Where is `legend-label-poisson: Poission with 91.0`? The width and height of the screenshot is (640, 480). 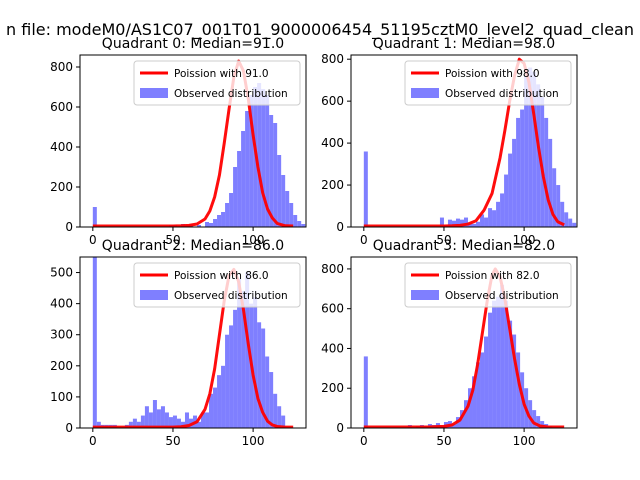 legend-label-poisson: Poission with 91.0 is located at coordinates (221, 74).